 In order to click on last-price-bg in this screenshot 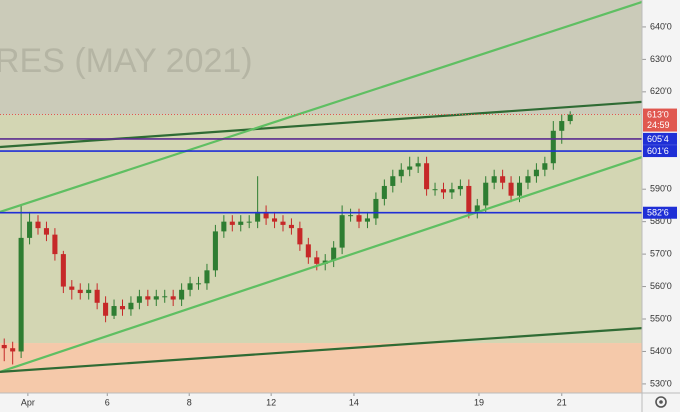, I will do `click(660, 120)`.